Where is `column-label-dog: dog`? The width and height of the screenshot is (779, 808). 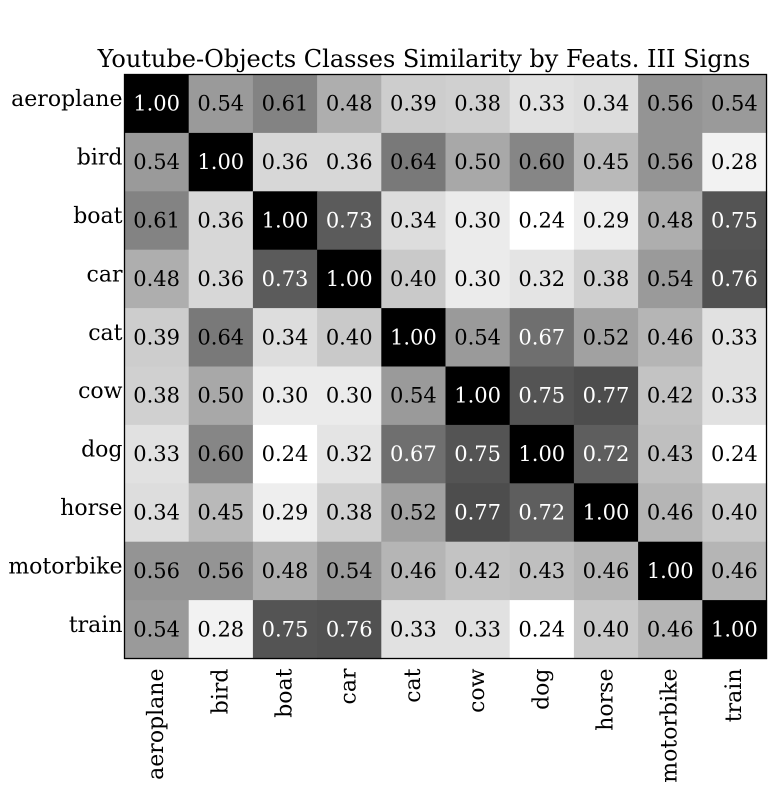 column-label-dog: dog is located at coordinates (541, 689).